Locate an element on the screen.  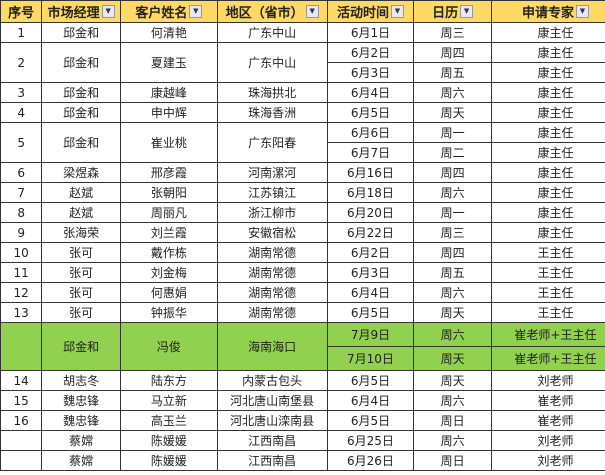
cell-region: 江西南昌 is located at coordinates (272, 460).